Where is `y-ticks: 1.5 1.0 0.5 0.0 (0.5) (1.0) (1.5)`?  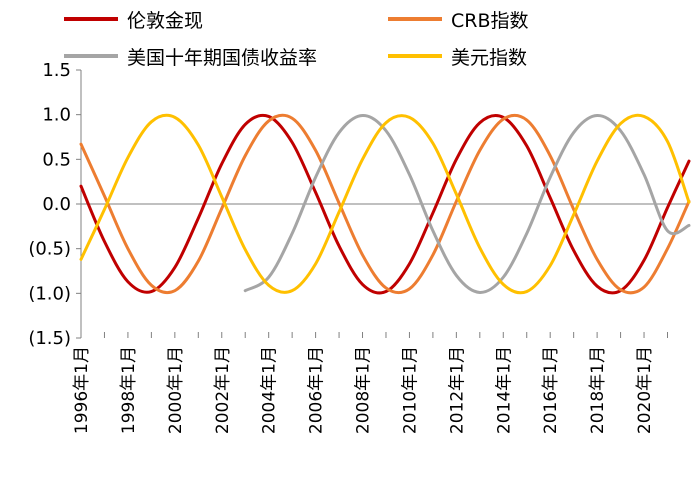 y-ticks: 1.5 1.0 0.5 0.0 (0.5) (1.0) (1.5) is located at coordinates (54, 204).